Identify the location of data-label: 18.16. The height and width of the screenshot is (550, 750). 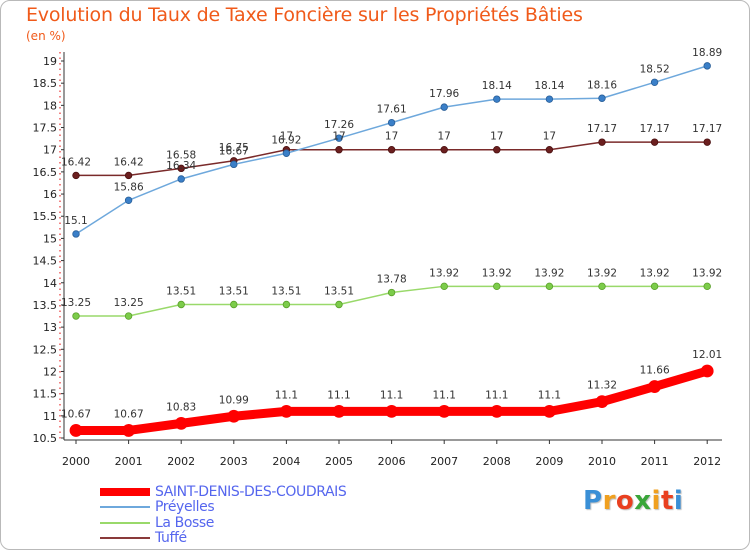
(602, 85).